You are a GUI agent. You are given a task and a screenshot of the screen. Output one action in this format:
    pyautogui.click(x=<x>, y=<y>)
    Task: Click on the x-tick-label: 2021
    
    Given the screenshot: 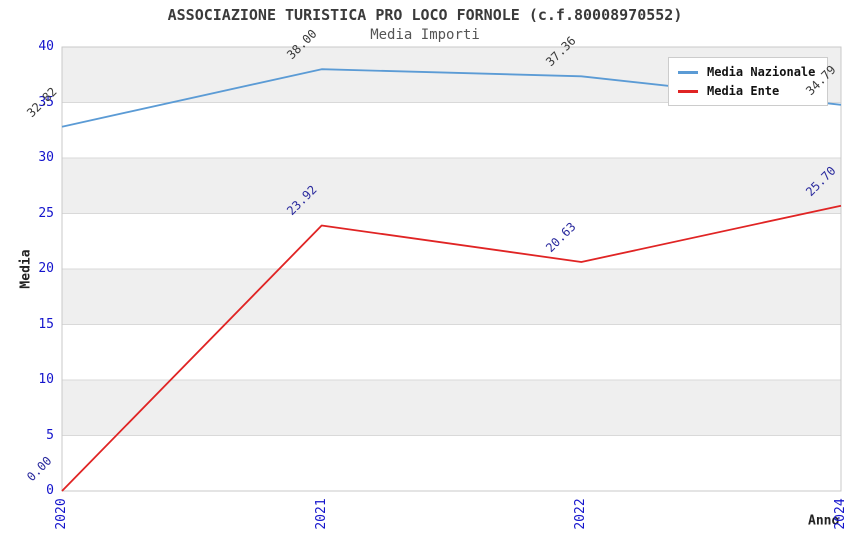 What is the action you would take?
    pyautogui.click(x=321, y=514)
    